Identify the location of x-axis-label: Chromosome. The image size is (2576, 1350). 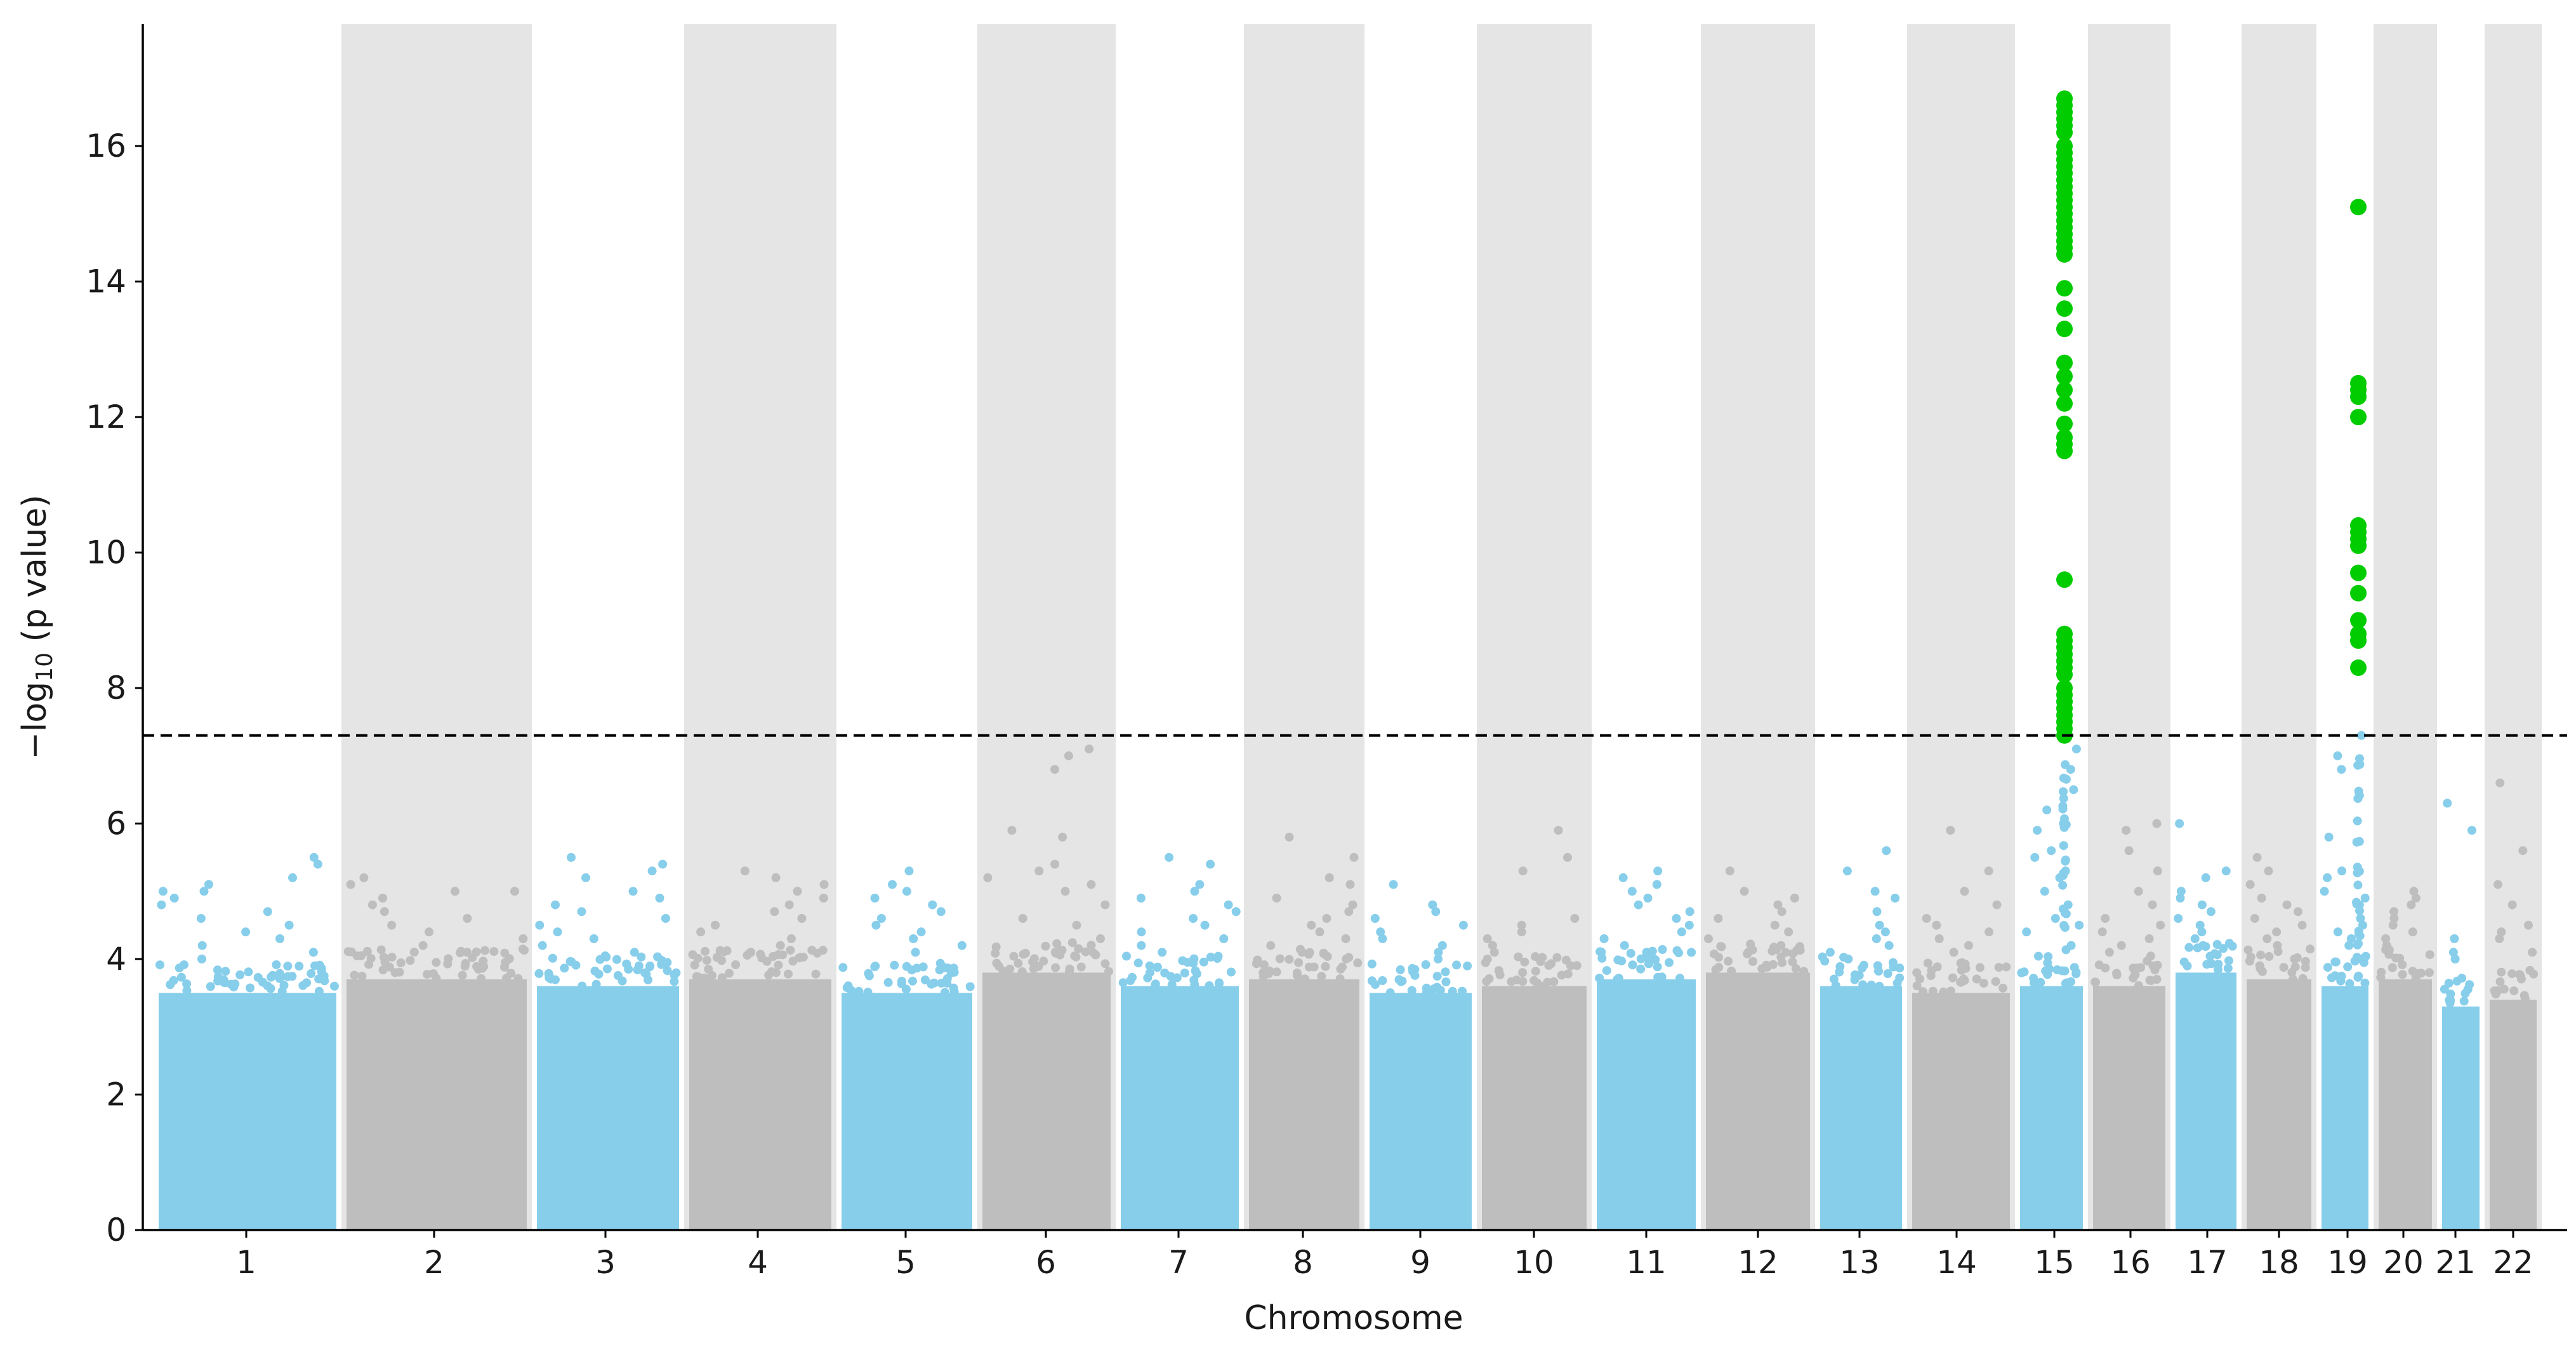
(1353, 1318).